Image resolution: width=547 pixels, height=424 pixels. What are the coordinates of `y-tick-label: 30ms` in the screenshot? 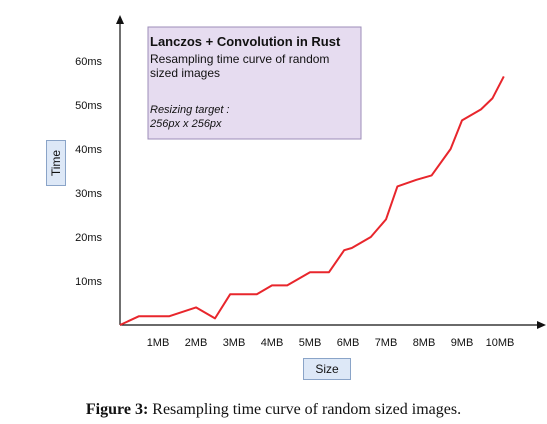 It's located at (88, 194).